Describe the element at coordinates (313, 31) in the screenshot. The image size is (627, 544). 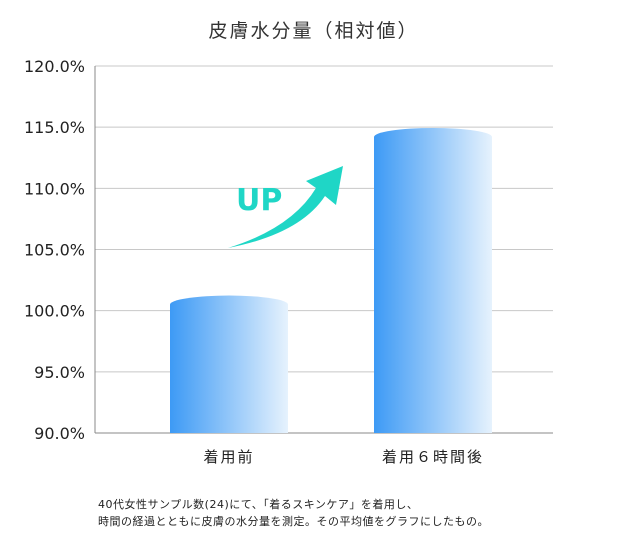
I see `chart-title: 皮膚水分量（相対値）` at that location.